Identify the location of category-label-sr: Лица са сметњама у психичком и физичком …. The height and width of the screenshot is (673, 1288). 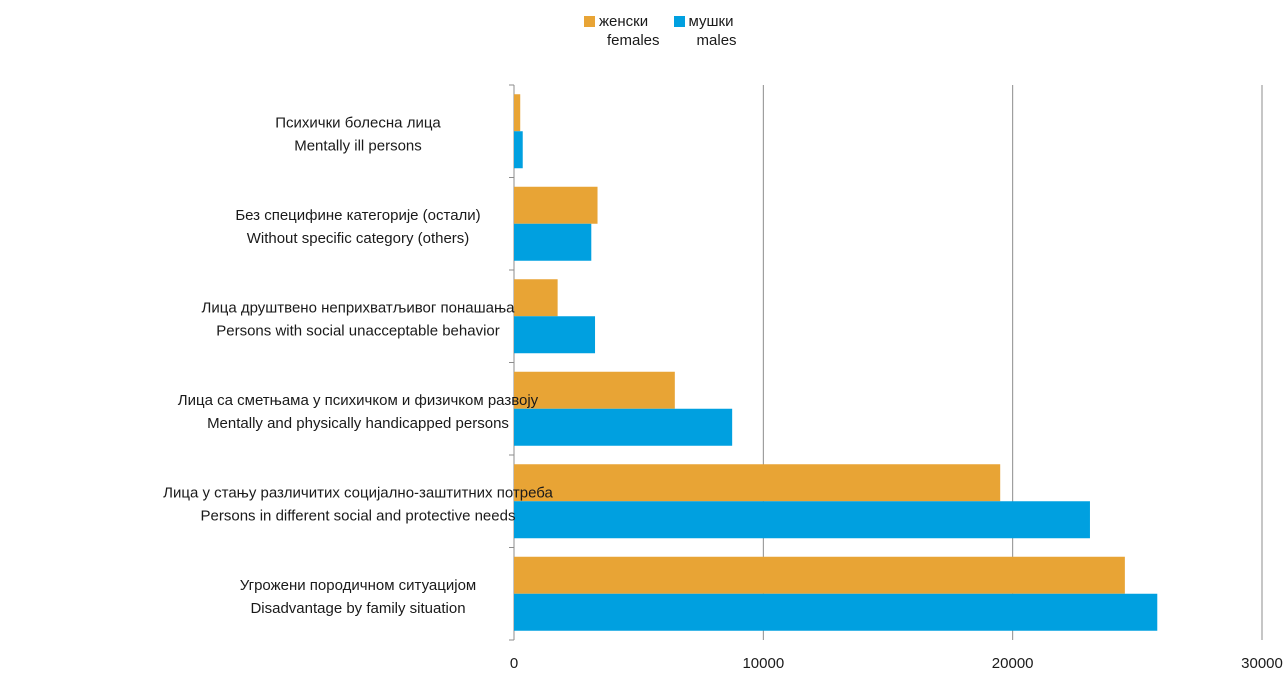
(358, 400).